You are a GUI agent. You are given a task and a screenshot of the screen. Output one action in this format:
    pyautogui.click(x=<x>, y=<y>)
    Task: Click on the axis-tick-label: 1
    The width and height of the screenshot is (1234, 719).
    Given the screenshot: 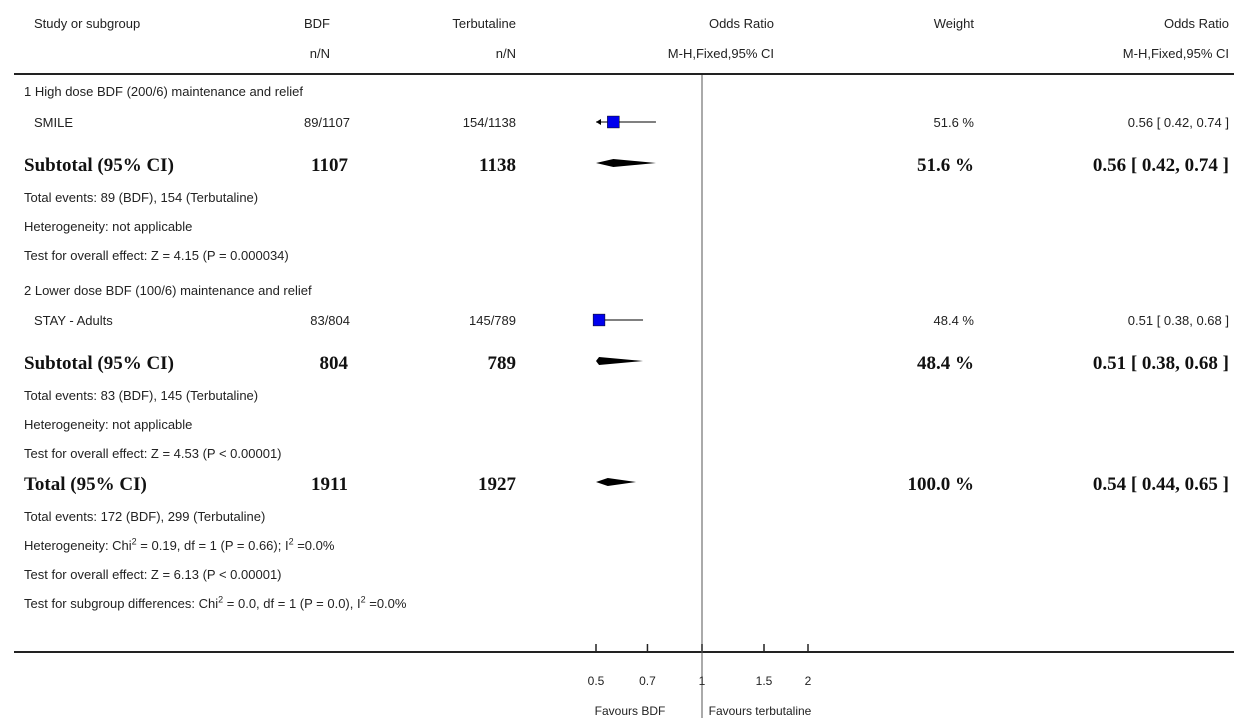 What is the action you would take?
    pyautogui.click(x=702, y=681)
    